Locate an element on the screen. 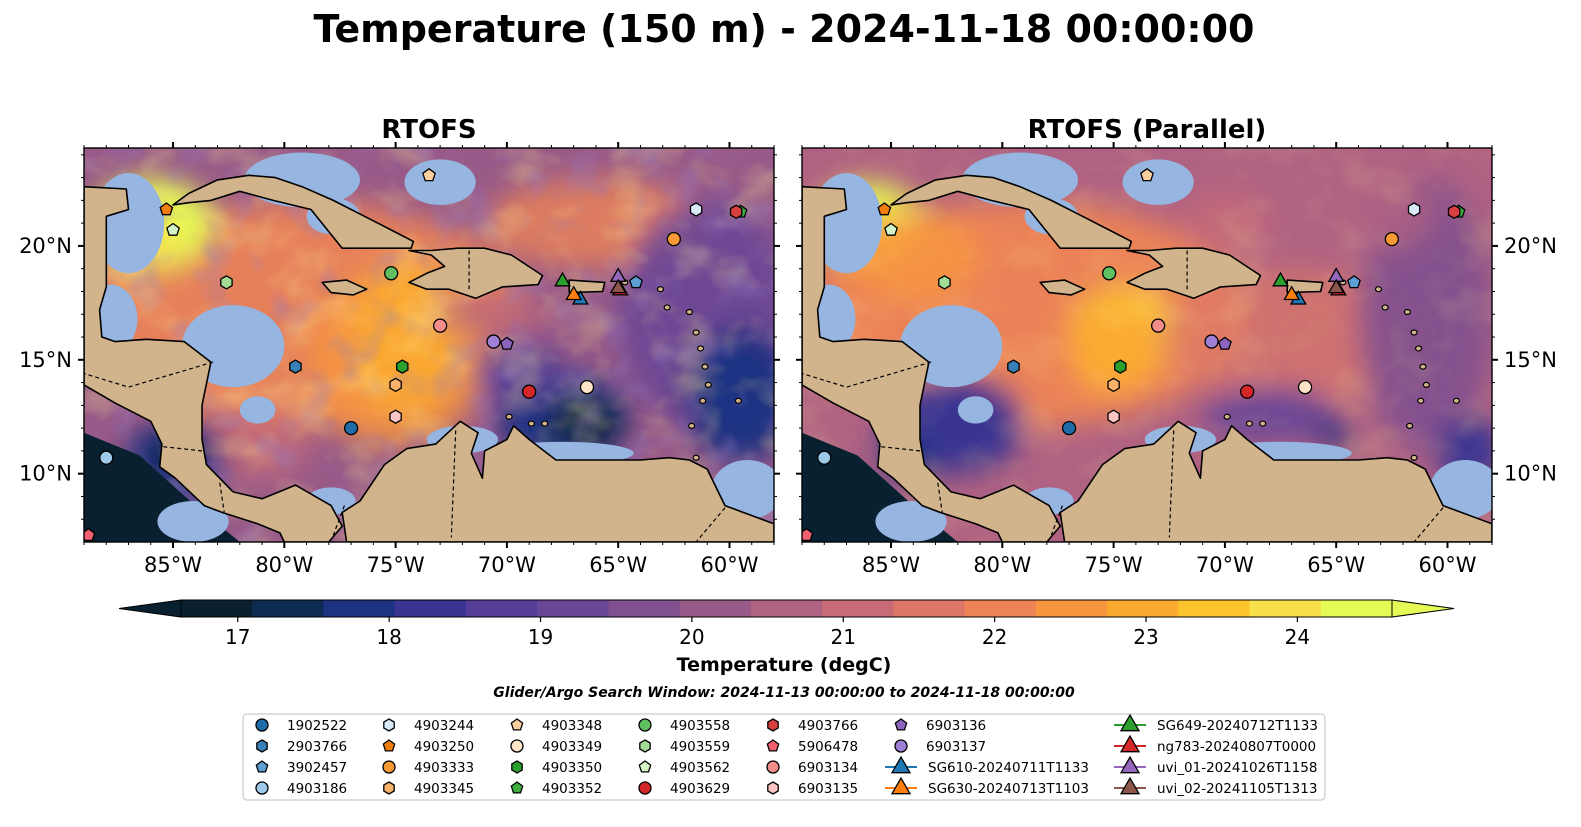 The height and width of the screenshot is (827, 1581). colorbar-tick-label: 18 is located at coordinates (388, 637).